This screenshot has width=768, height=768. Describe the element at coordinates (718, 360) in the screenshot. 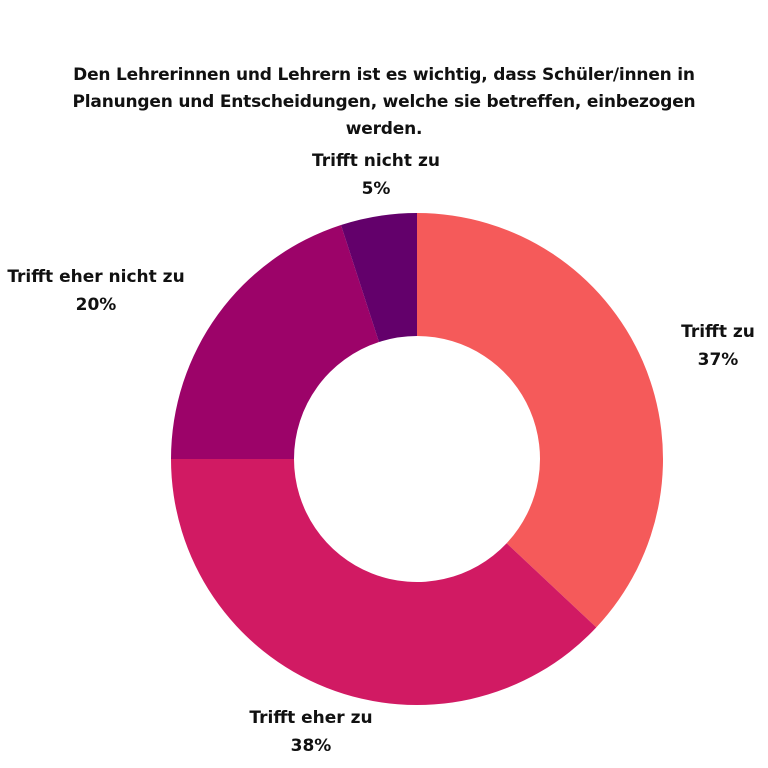

I see `slice-value-label: 37%` at that location.